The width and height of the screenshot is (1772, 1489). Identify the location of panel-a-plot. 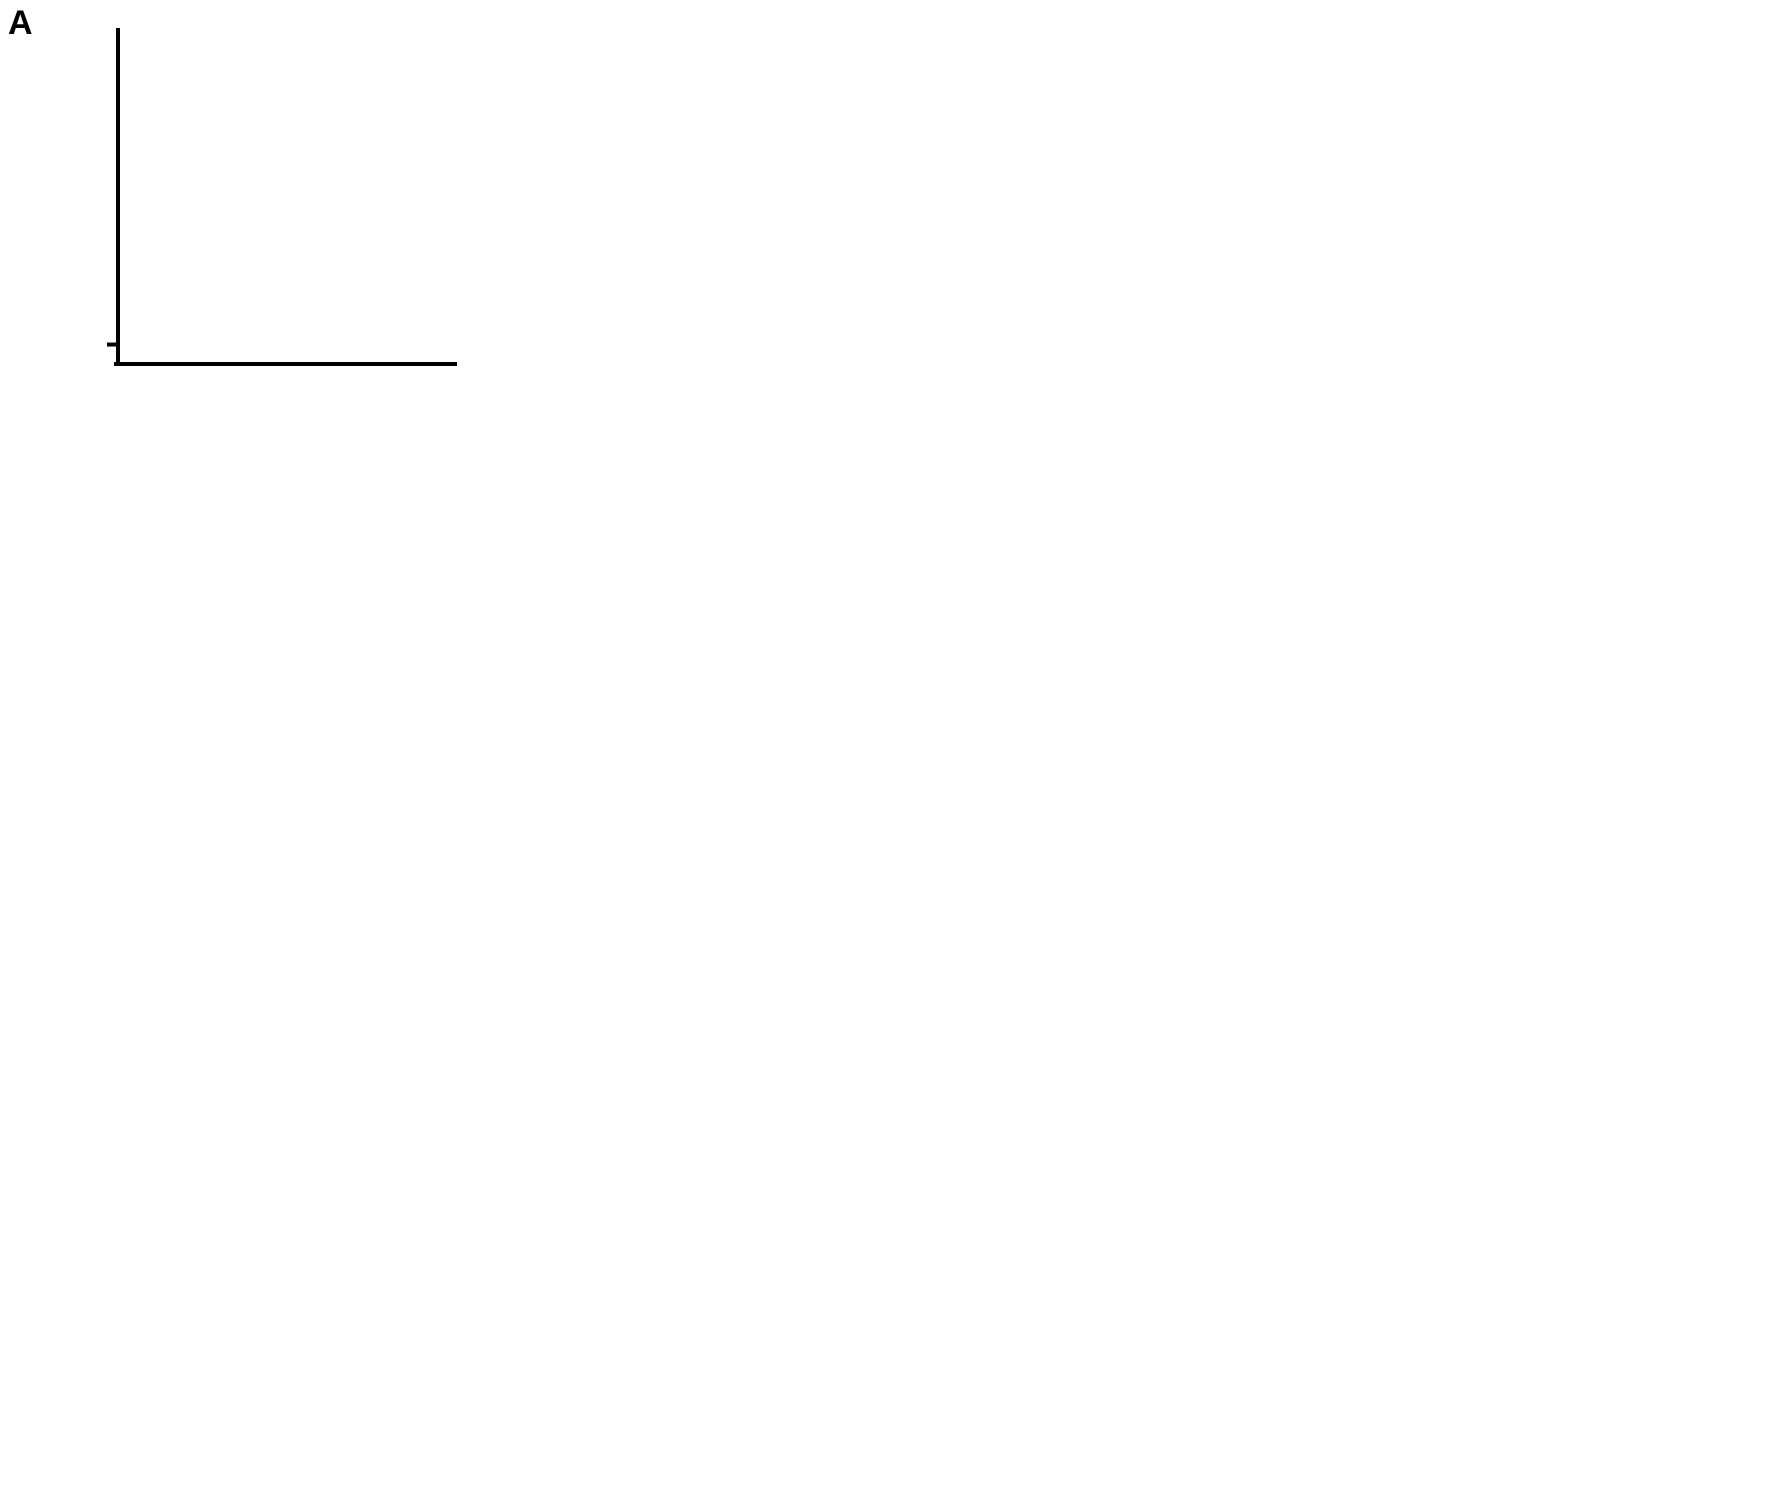
(282, 197).